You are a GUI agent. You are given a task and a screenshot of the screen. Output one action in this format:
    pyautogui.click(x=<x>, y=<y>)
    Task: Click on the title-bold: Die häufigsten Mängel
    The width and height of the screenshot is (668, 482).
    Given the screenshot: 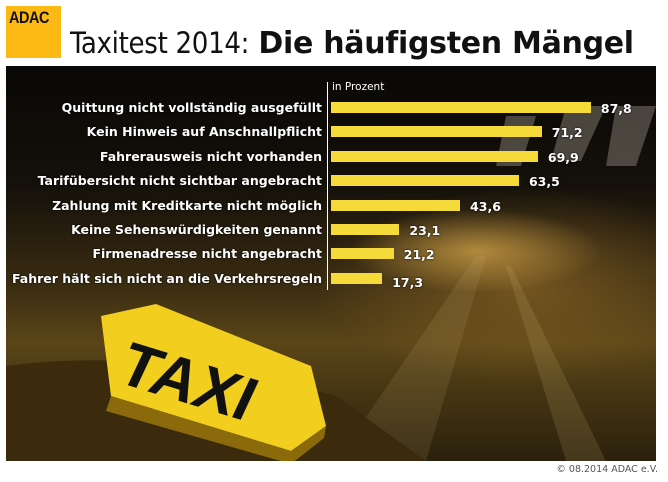 What is the action you would take?
    pyautogui.click(x=446, y=43)
    